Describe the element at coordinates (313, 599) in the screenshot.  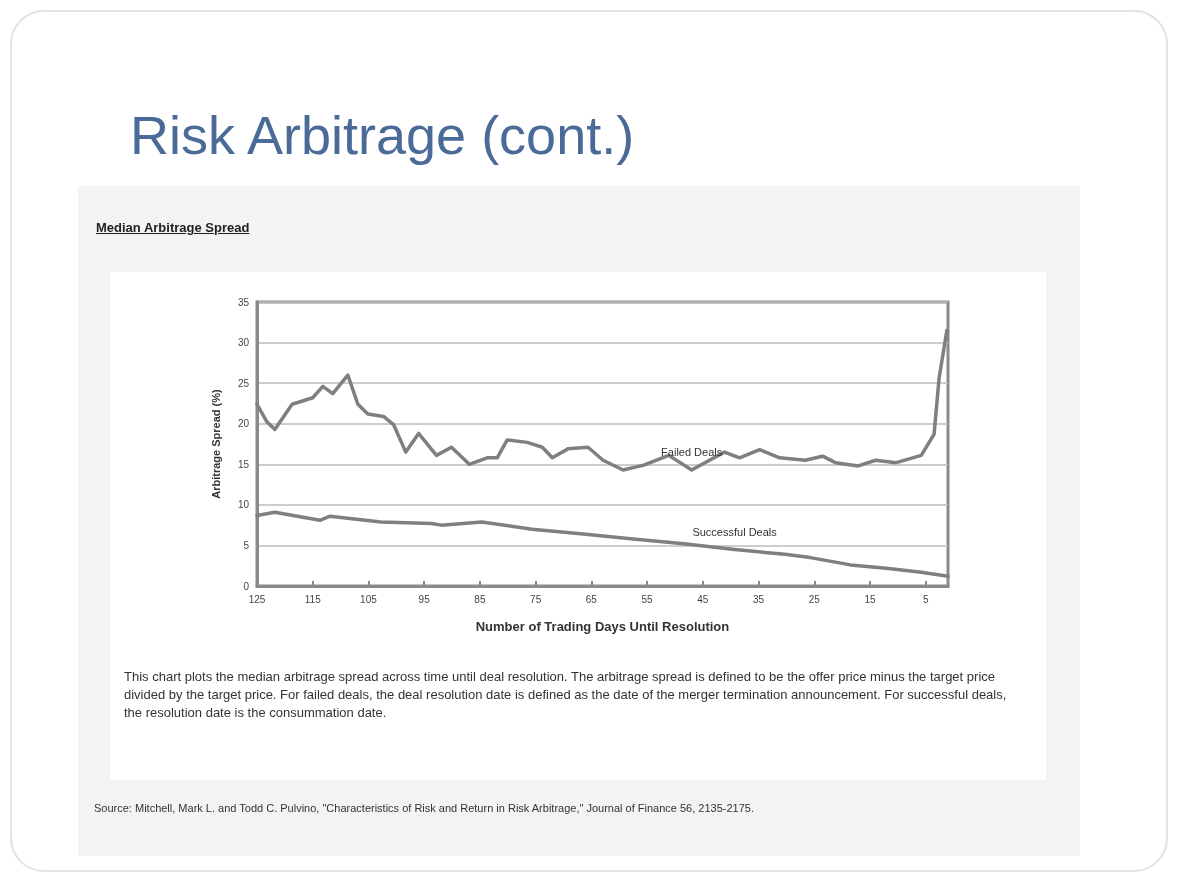
I see `x-tick-label: 115` at that location.